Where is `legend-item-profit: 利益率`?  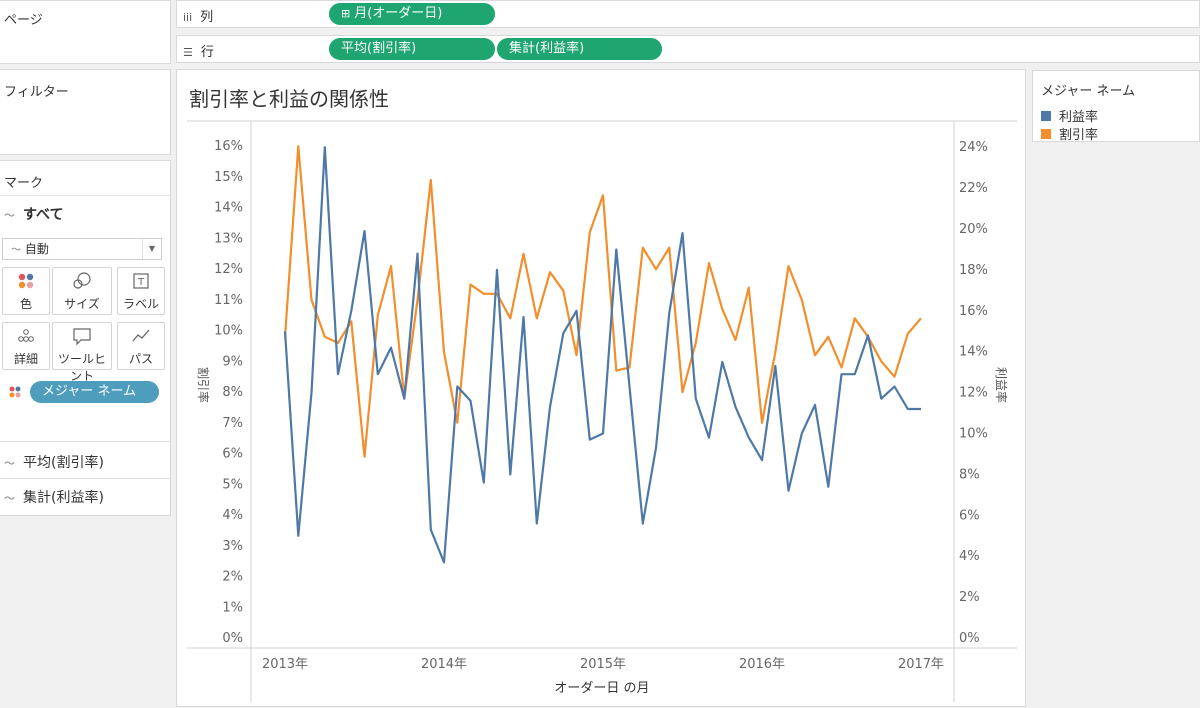 legend-item-profit: 利益率 is located at coordinates (1069, 115).